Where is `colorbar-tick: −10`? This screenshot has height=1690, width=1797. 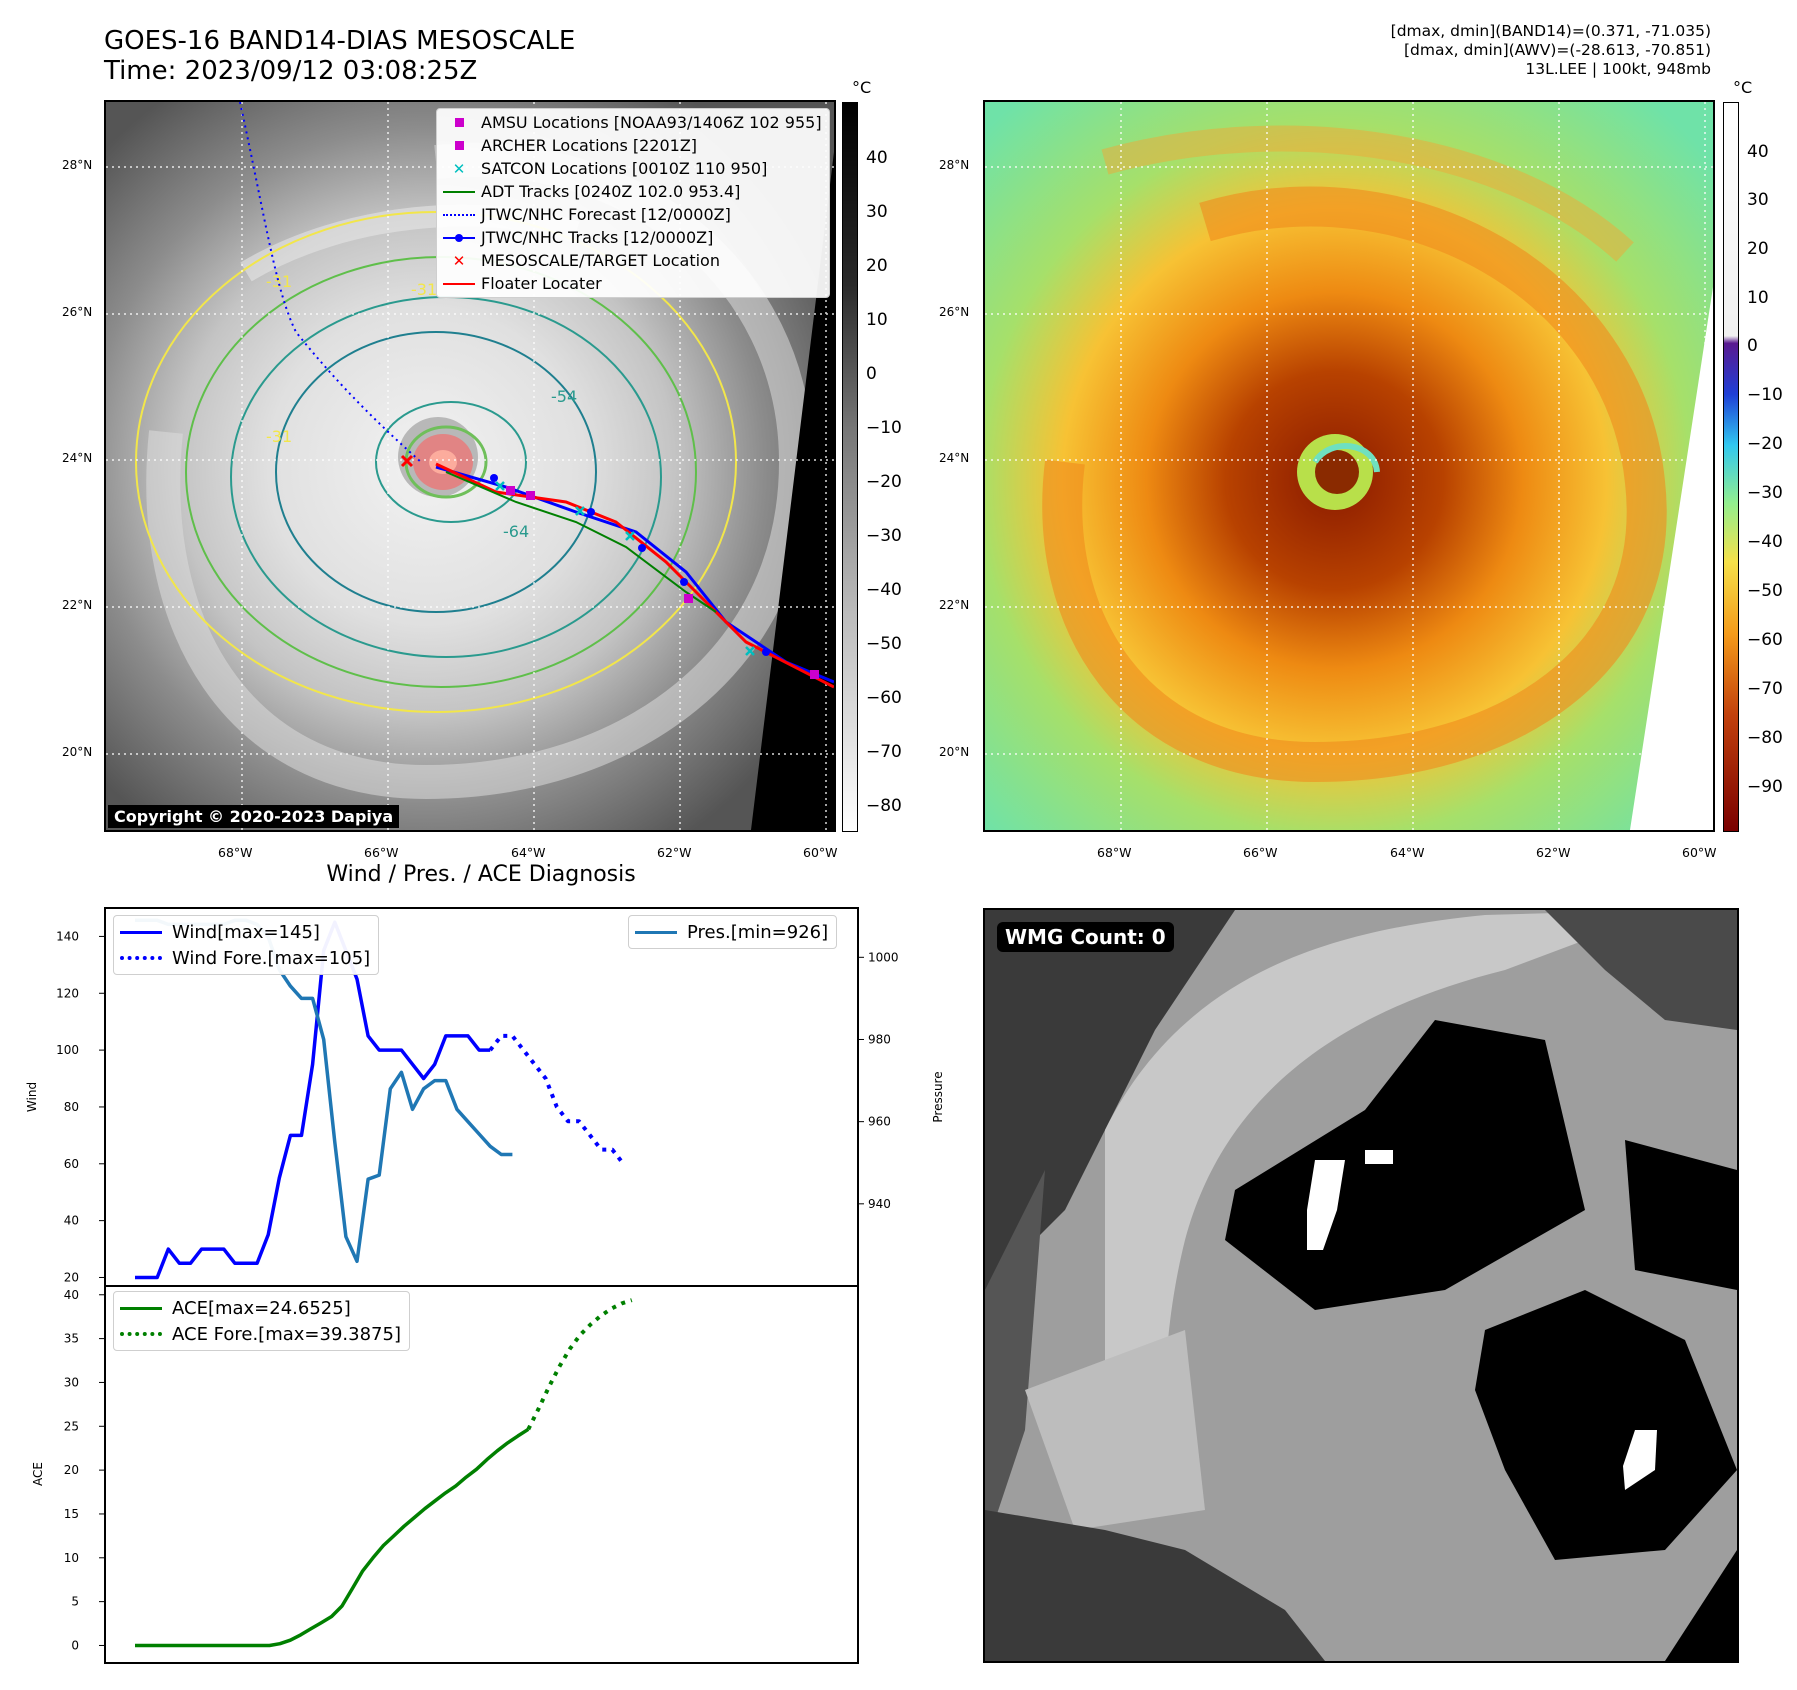
colorbar-tick: −10 is located at coordinates (1765, 395).